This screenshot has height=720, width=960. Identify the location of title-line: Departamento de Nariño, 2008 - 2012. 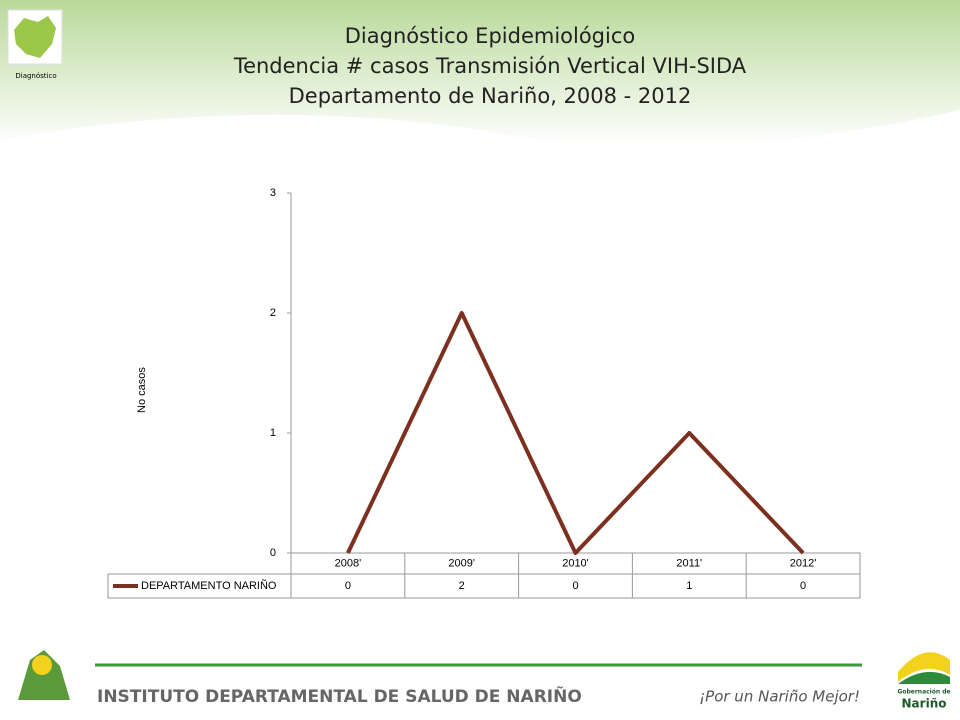
(490, 96).